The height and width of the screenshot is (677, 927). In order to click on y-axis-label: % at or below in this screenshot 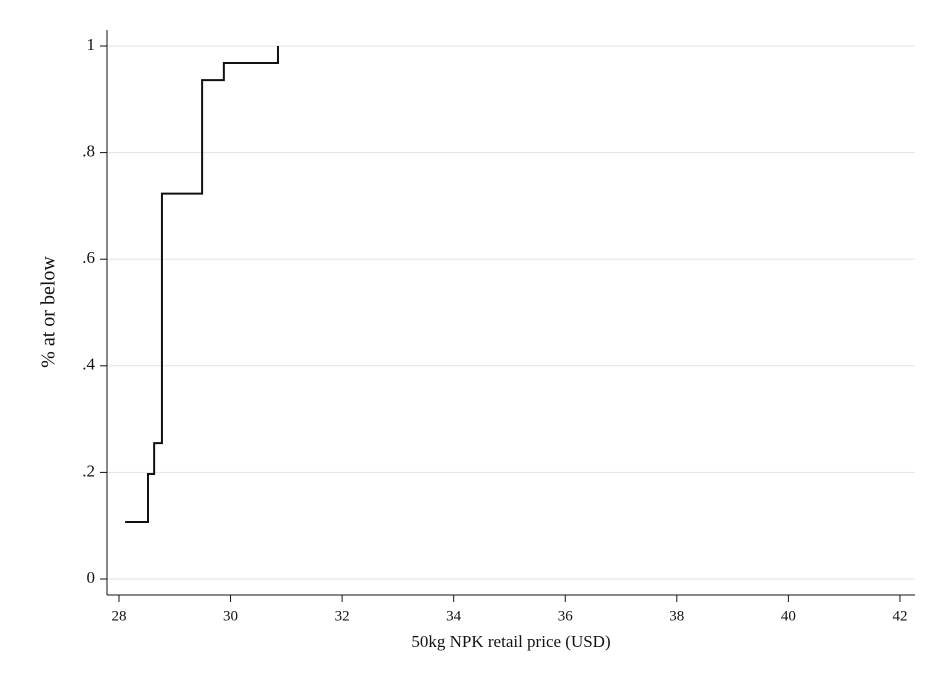, I will do `click(49, 312)`.